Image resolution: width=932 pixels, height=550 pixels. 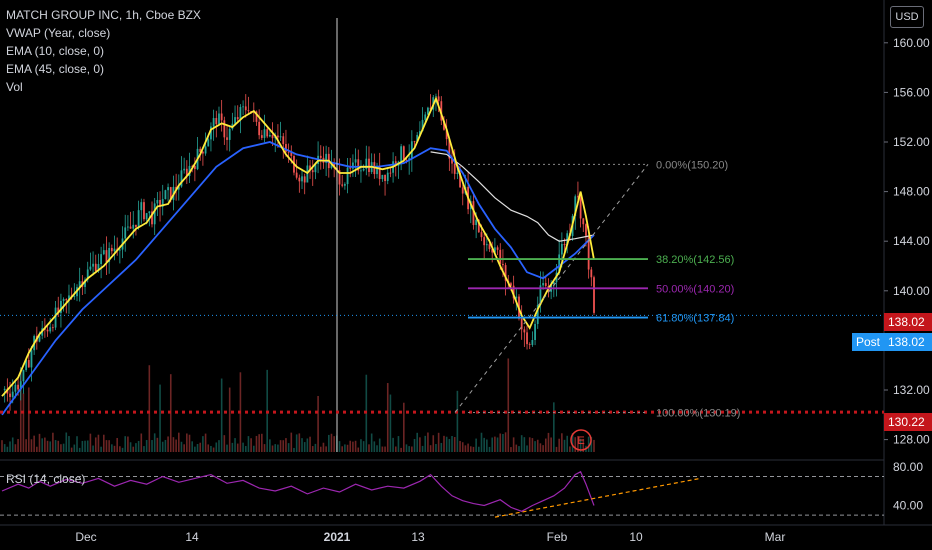 What do you see at coordinates (55, 51) in the screenshot?
I see `legend-ema10: EMA (10, close, 0)` at bounding box center [55, 51].